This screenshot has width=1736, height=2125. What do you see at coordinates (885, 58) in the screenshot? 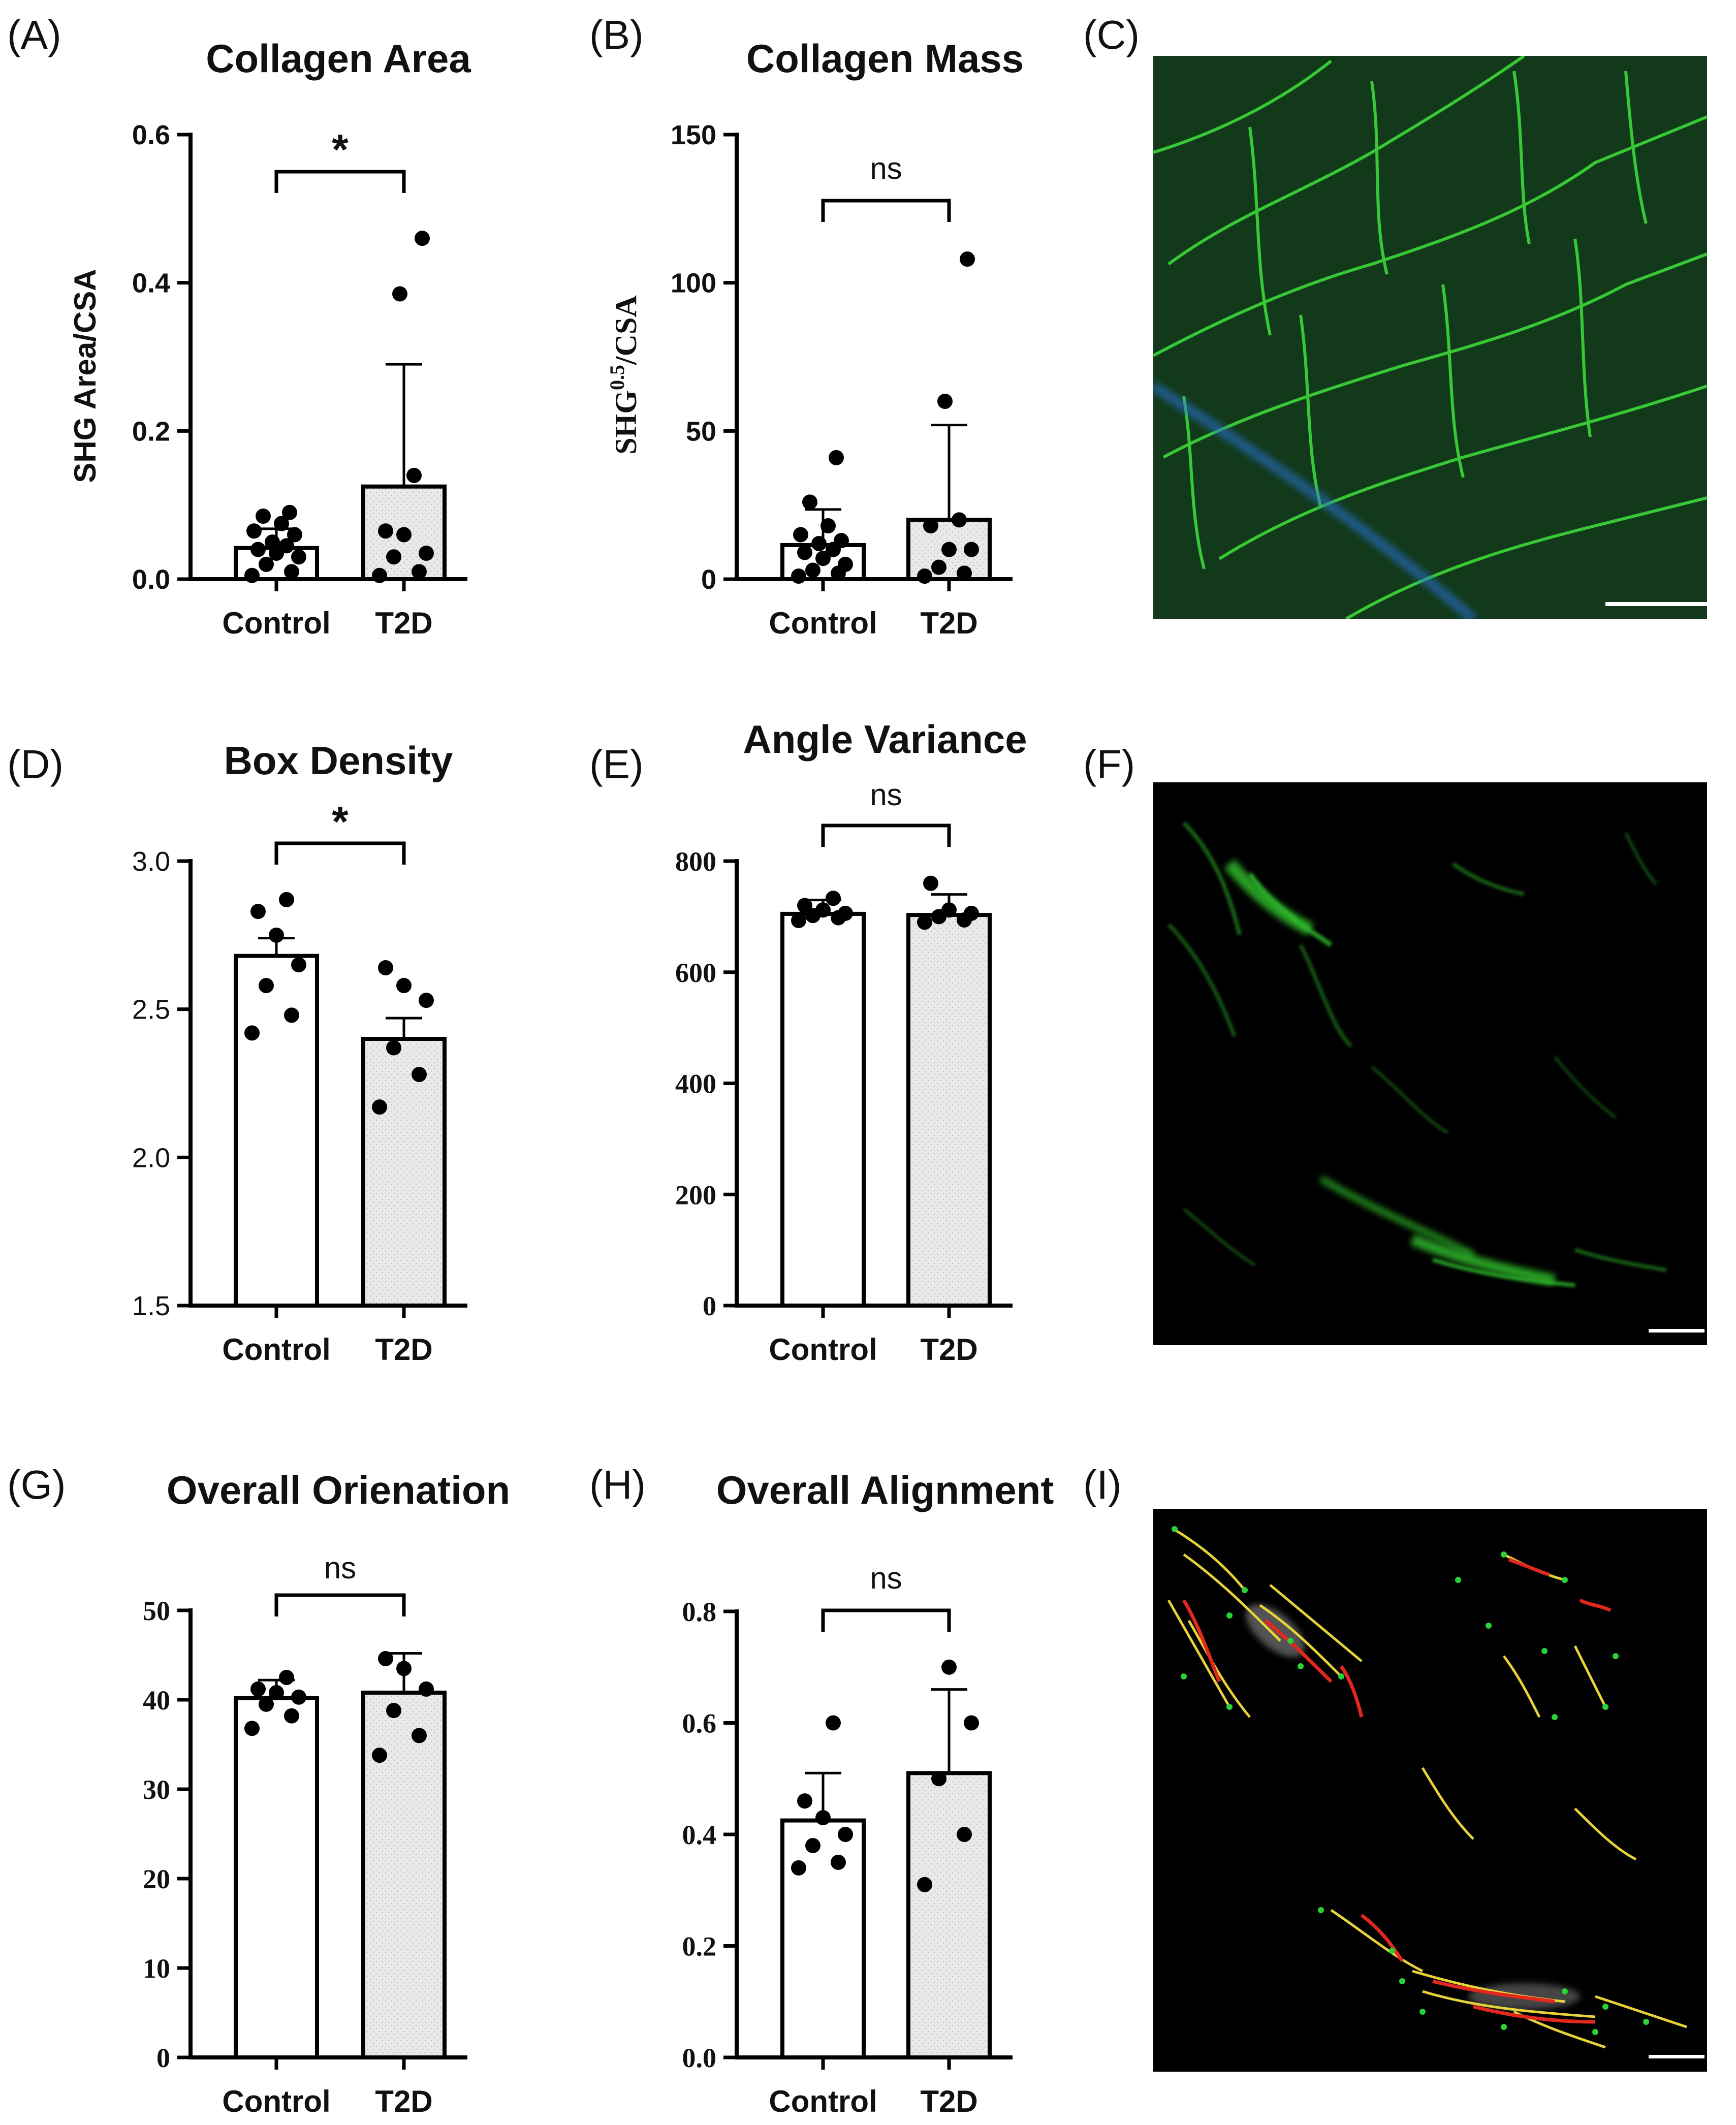
I see `chart-title: Collagen Mass` at bounding box center [885, 58].